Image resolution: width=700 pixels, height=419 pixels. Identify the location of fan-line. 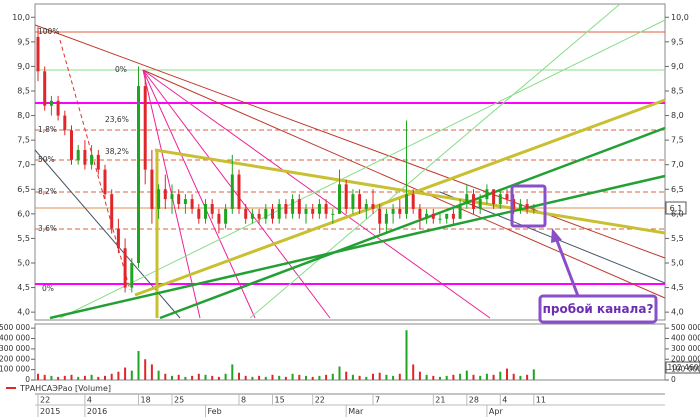
(199, 194).